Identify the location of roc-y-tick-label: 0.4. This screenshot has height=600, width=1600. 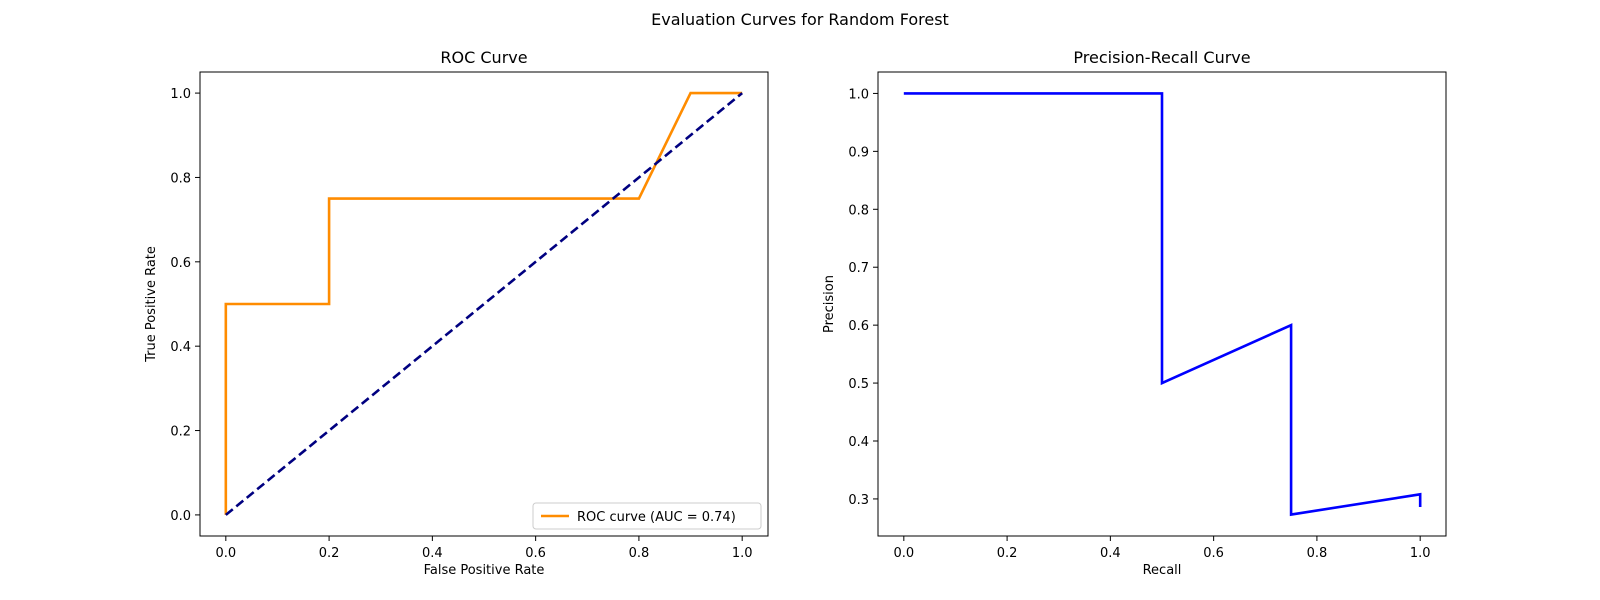
(180, 347).